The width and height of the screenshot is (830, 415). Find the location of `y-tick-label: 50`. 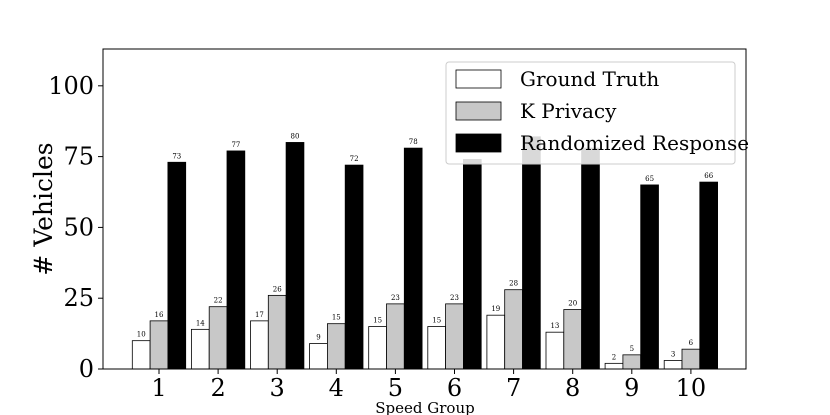

y-tick-label: 50 is located at coordinates (78, 227).